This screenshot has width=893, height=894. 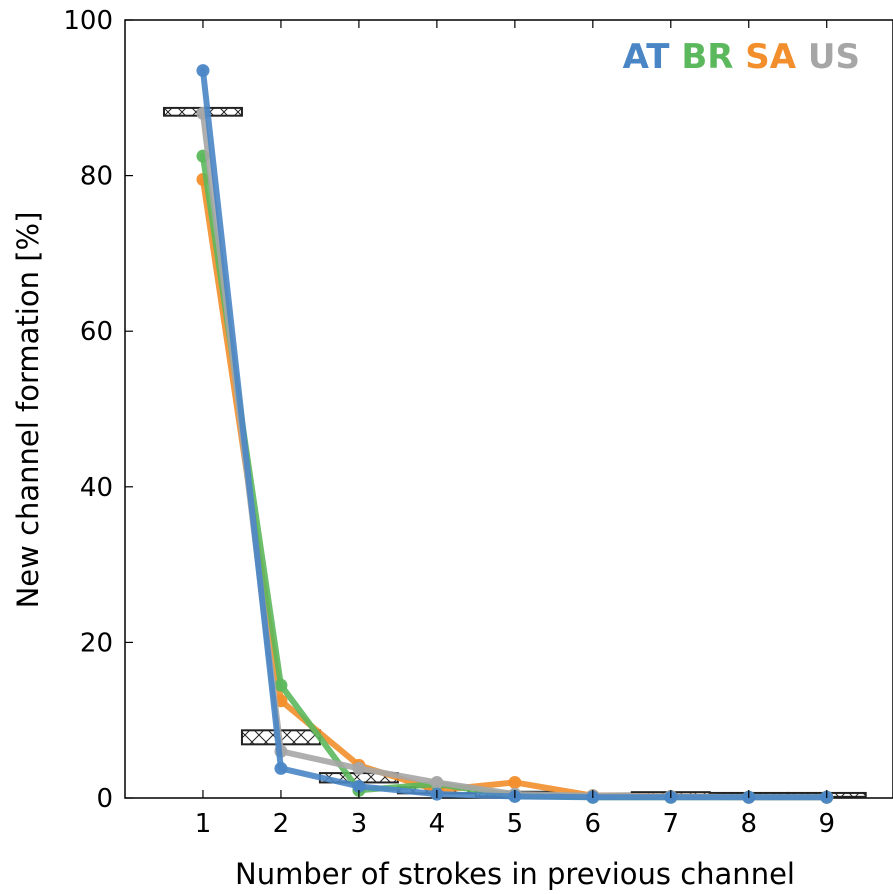 I want to click on y-tick-label: 60, so click(x=96, y=332).